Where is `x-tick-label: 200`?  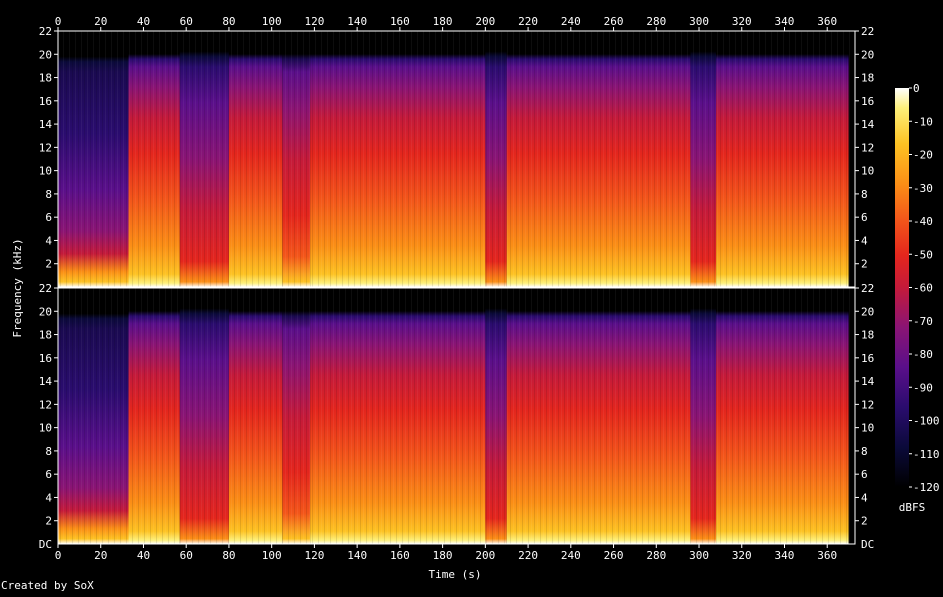
x-tick-label: 200 is located at coordinates (485, 21).